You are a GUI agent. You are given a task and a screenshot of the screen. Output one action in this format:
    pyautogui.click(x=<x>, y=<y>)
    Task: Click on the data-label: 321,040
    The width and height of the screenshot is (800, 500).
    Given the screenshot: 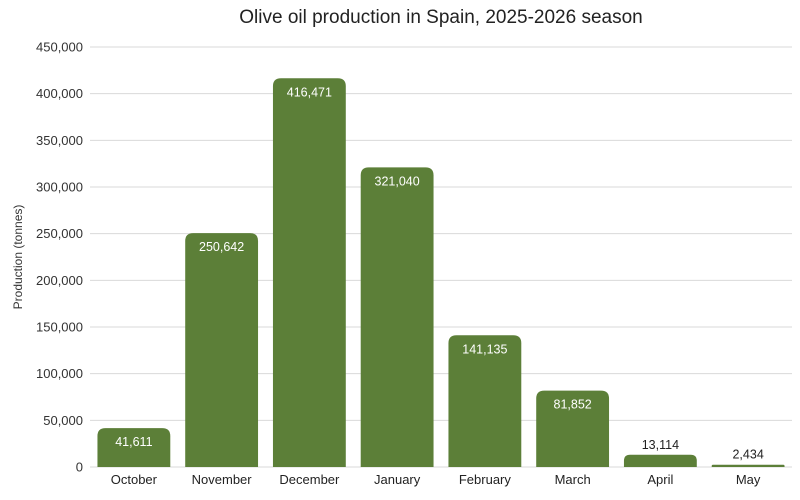 What is the action you would take?
    pyautogui.click(x=397, y=181)
    